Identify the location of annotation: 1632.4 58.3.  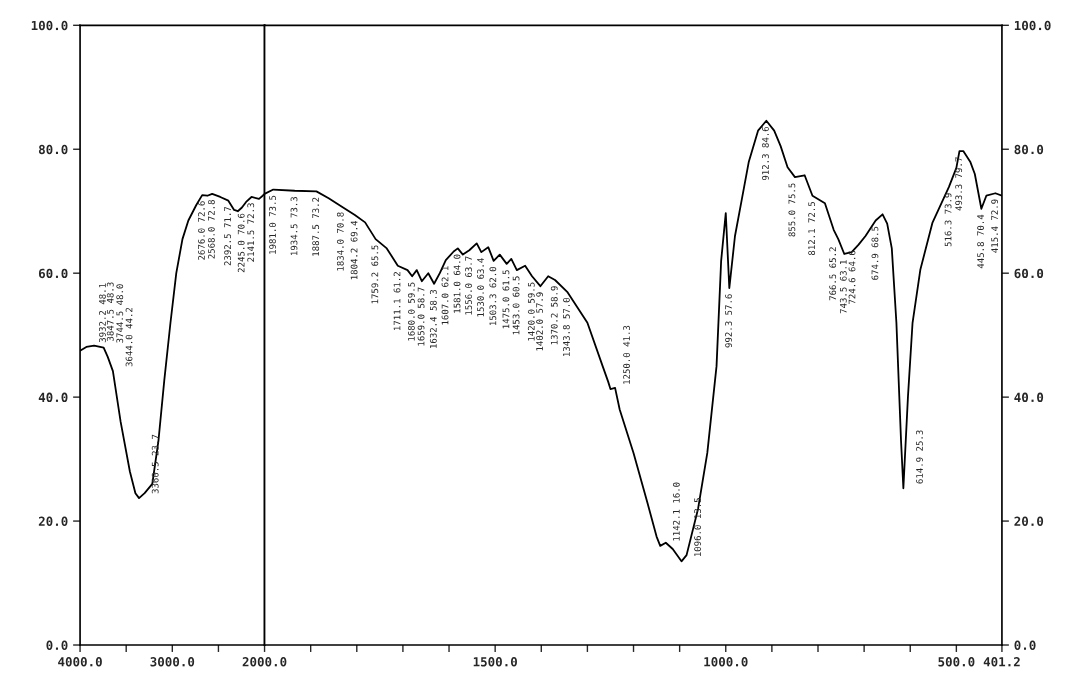
(433, 318).